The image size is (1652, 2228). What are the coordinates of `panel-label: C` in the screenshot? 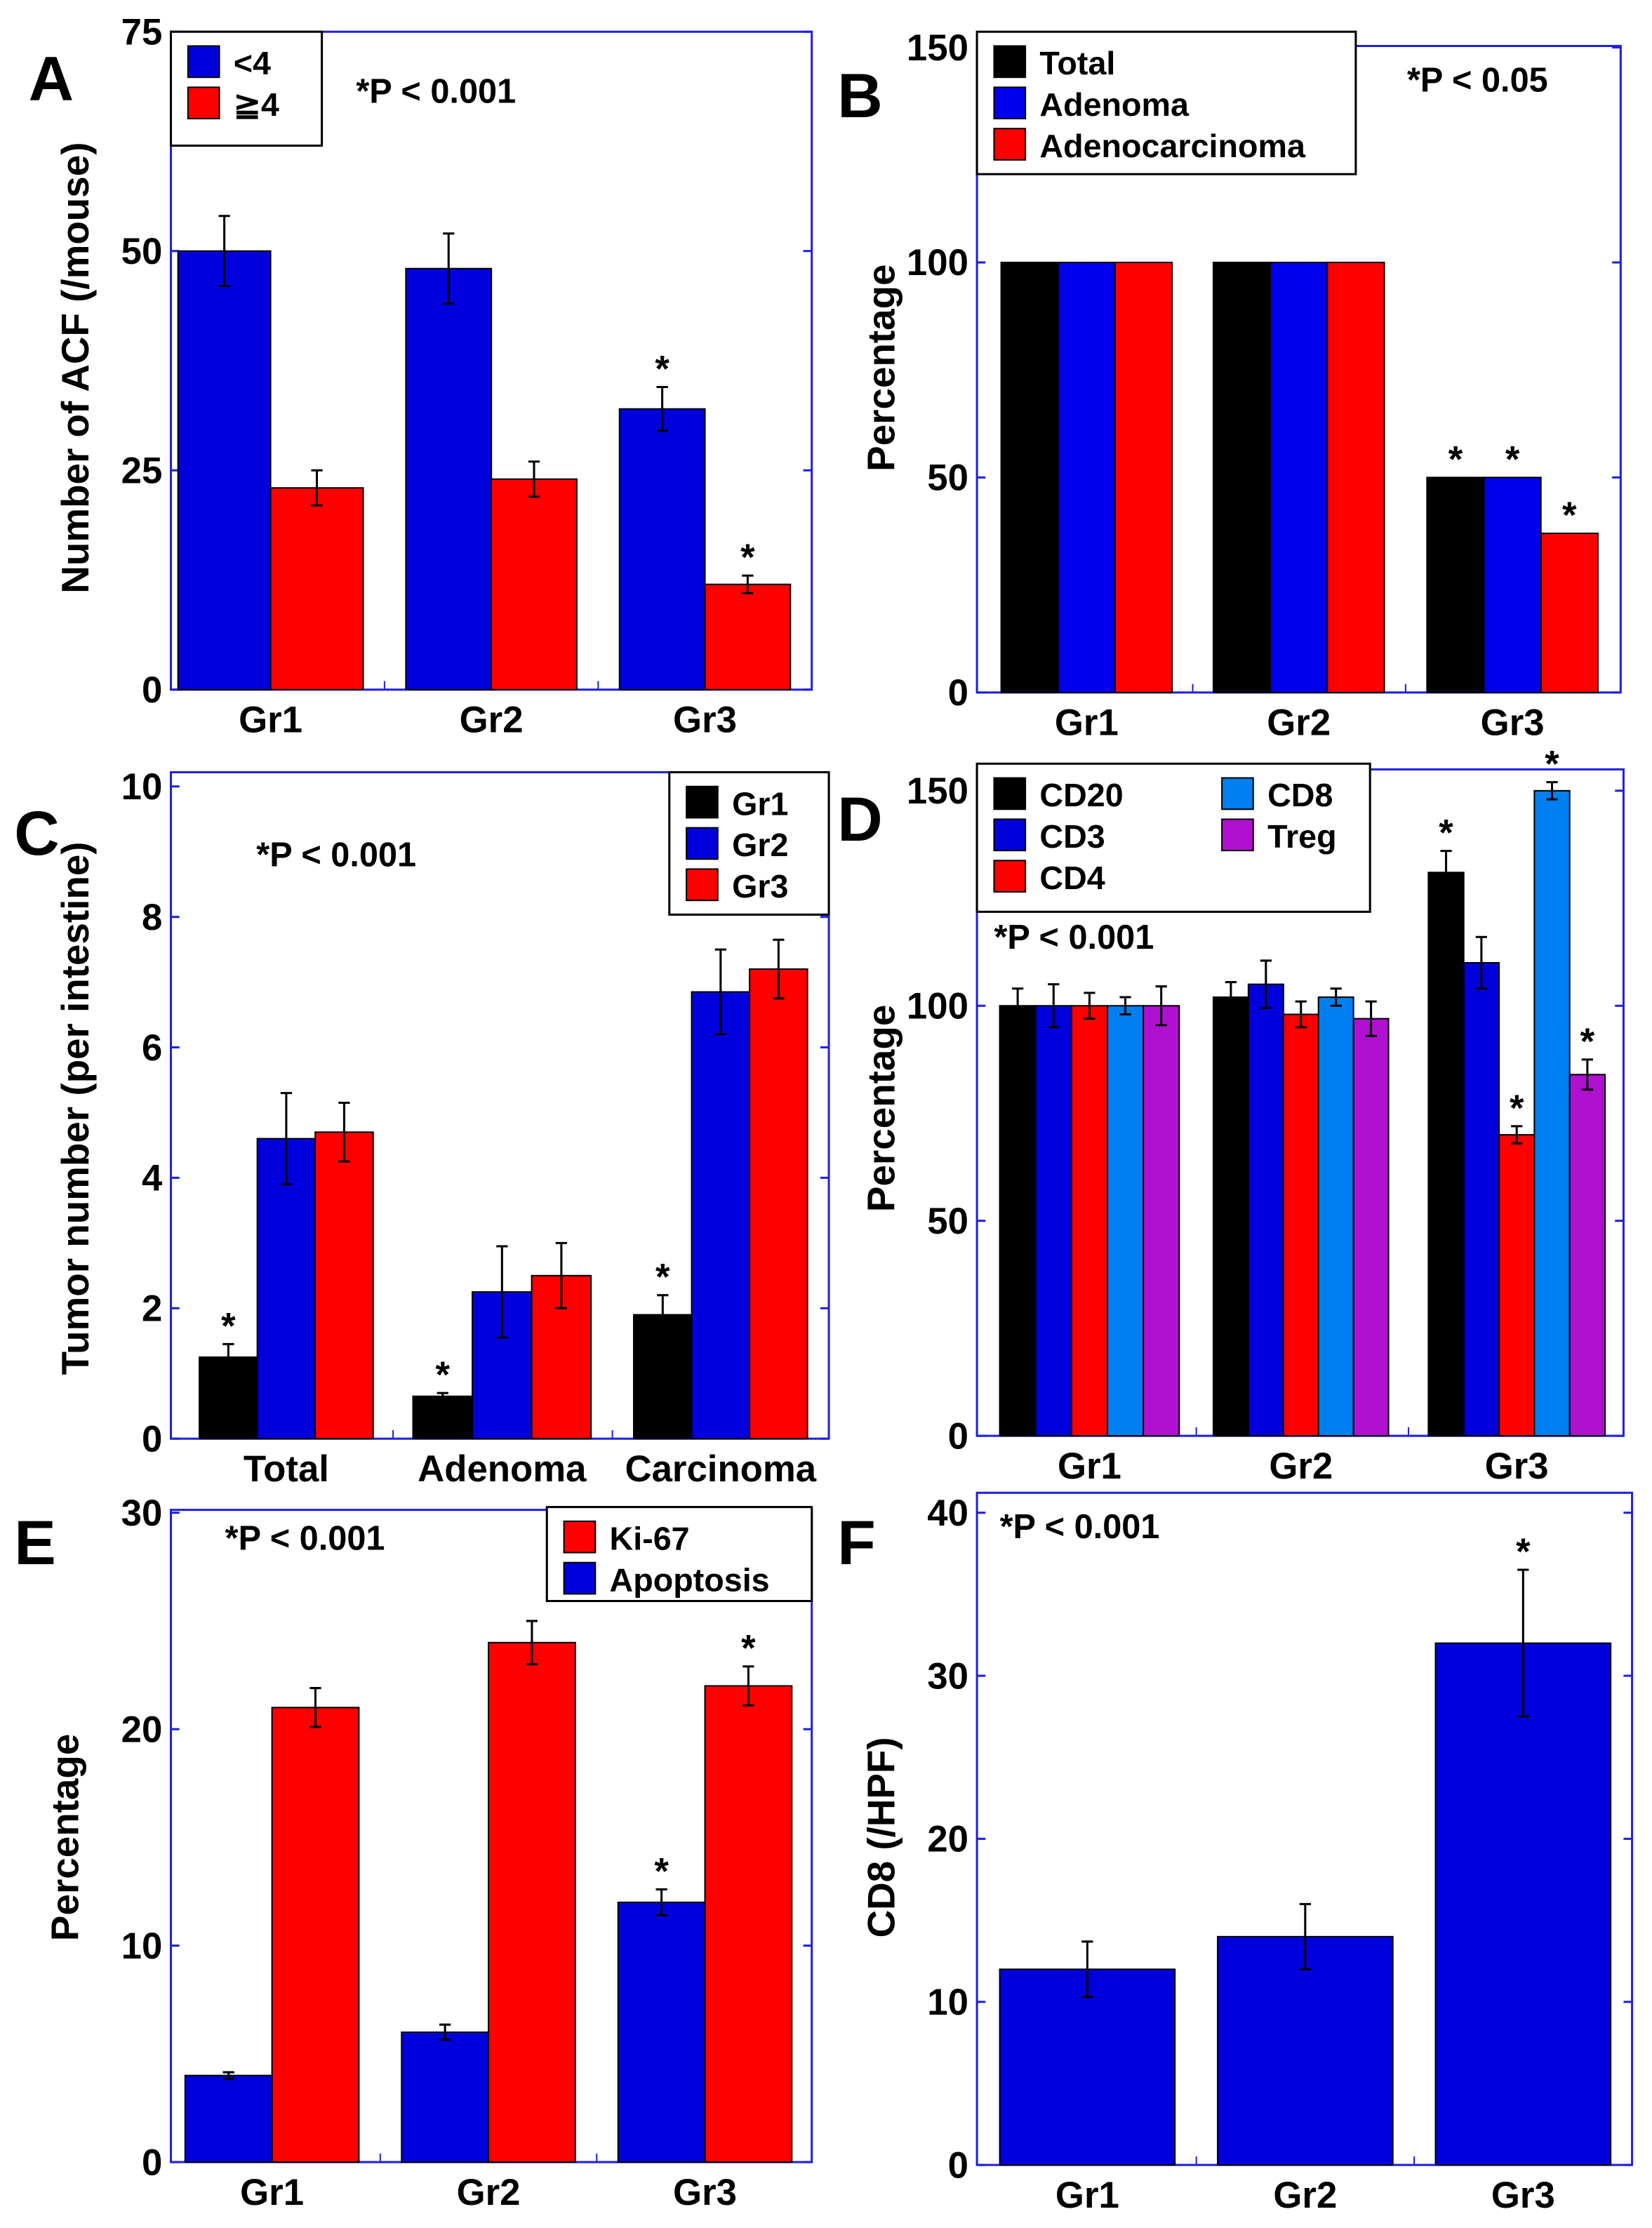 It's located at (36, 833).